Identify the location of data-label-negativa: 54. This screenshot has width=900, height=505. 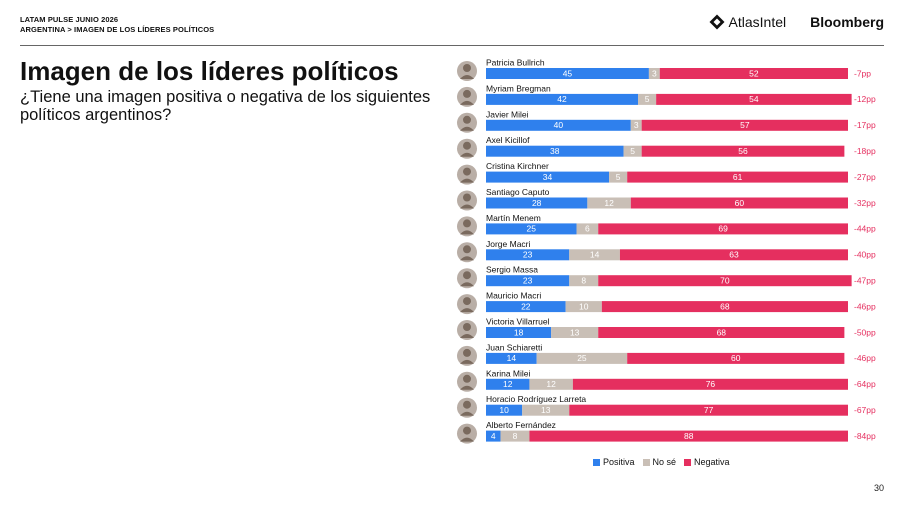
(754, 99).